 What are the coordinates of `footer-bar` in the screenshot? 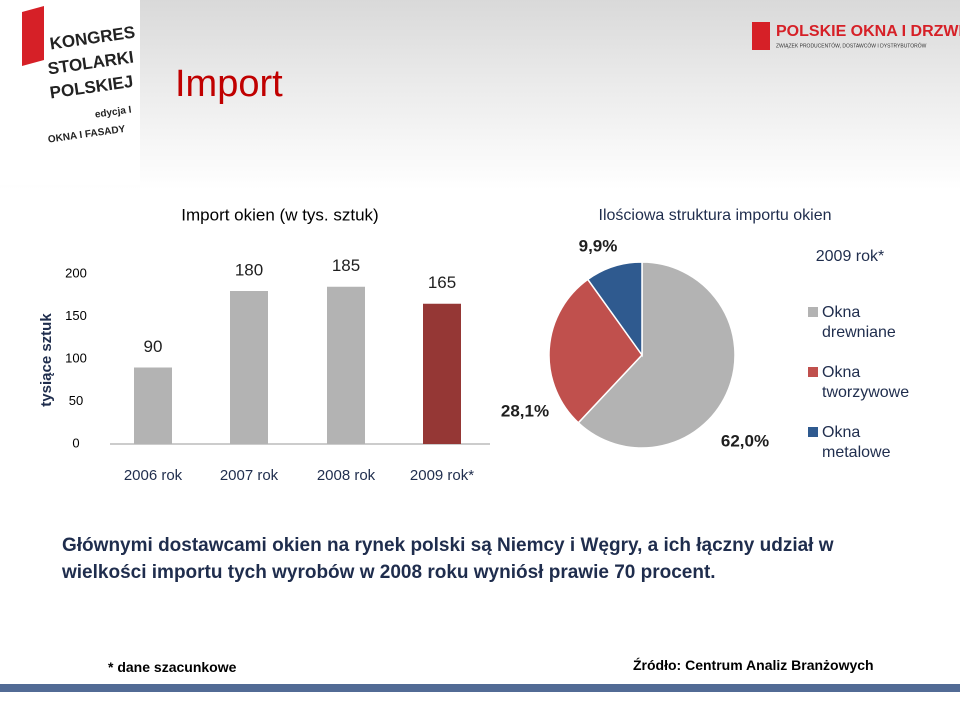 It's located at (480, 688).